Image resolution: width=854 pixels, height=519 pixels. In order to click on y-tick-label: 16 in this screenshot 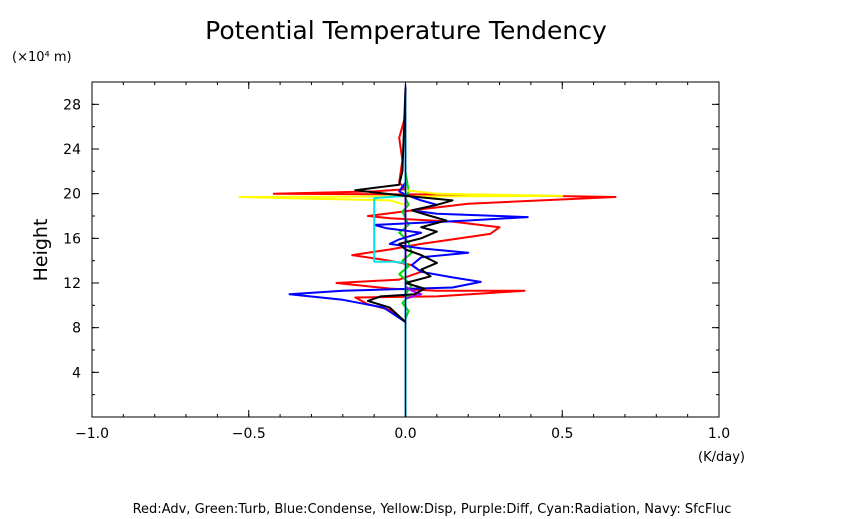, I will do `click(72, 239)`.